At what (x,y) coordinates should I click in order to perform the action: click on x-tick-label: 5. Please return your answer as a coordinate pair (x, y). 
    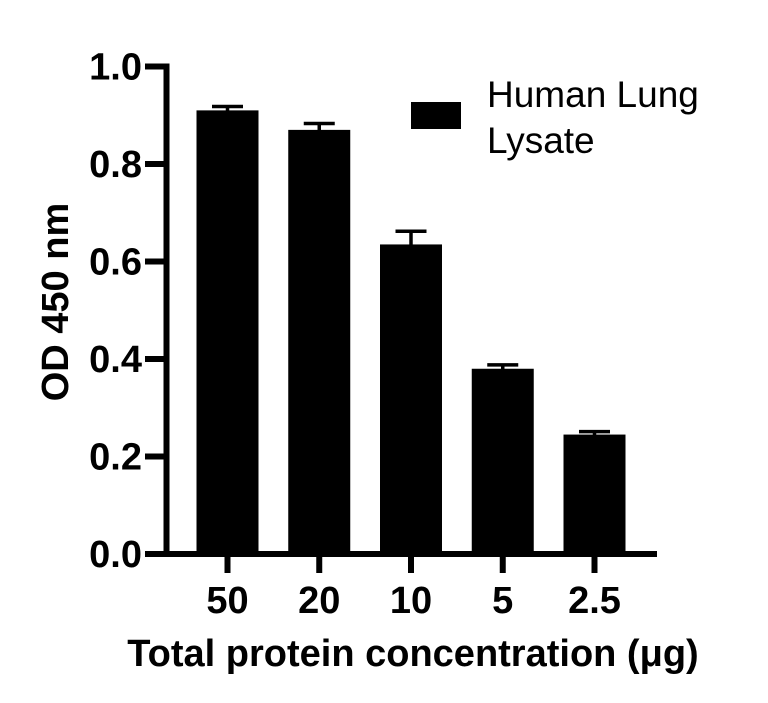
    Looking at the image, I should click on (502, 601).